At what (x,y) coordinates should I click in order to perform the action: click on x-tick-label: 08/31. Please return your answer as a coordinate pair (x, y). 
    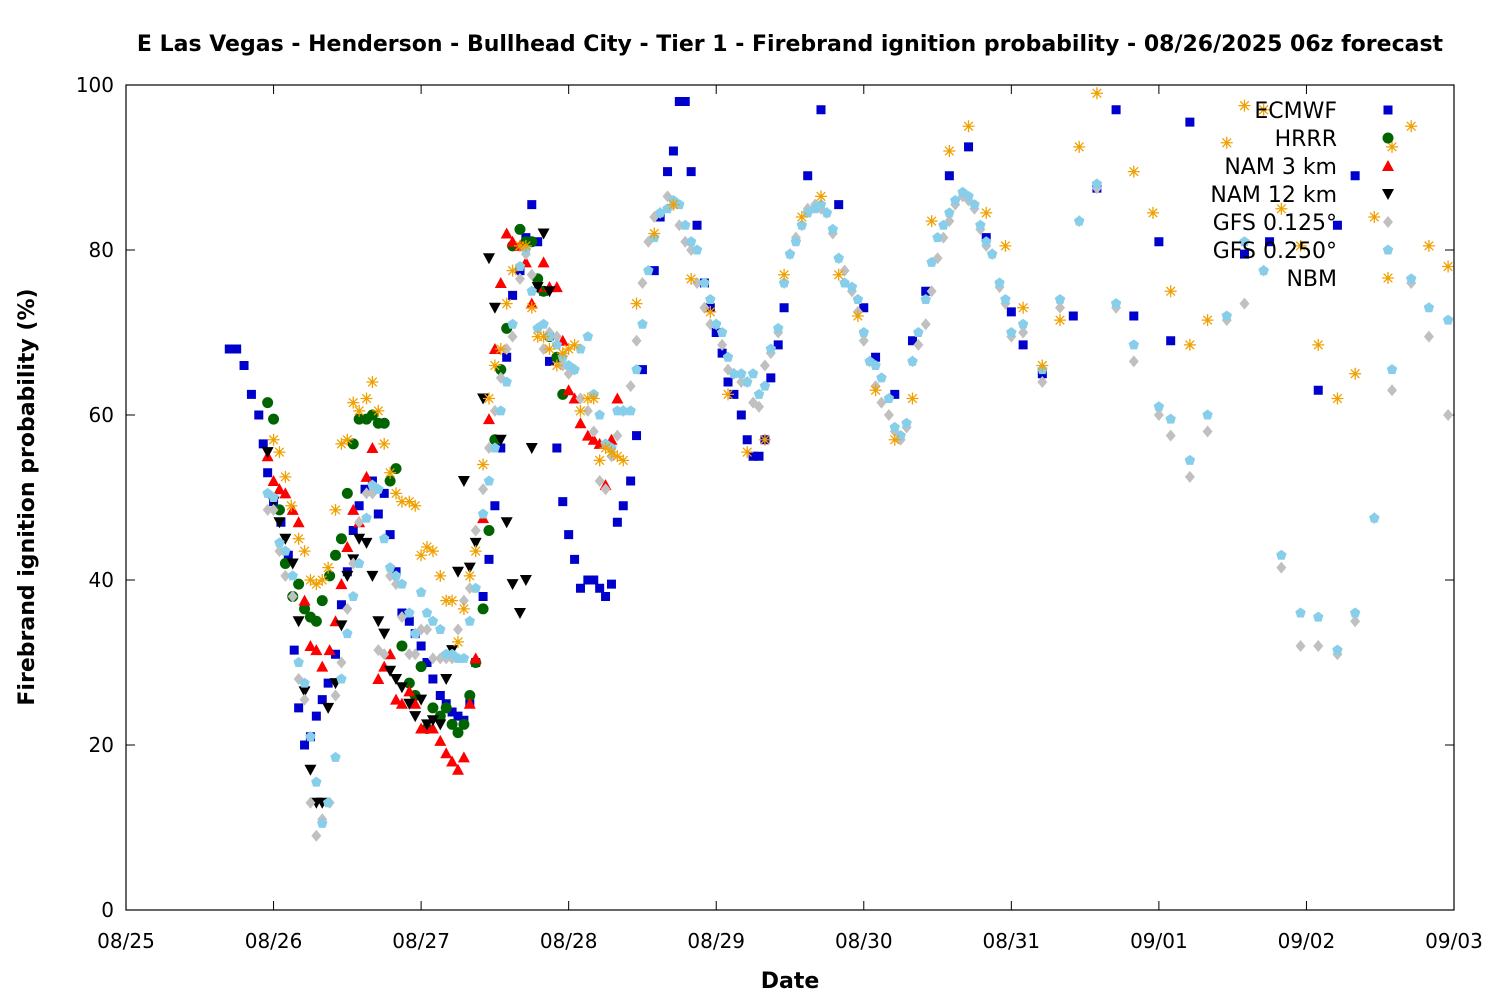
    Looking at the image, I should click on (1012, 941).